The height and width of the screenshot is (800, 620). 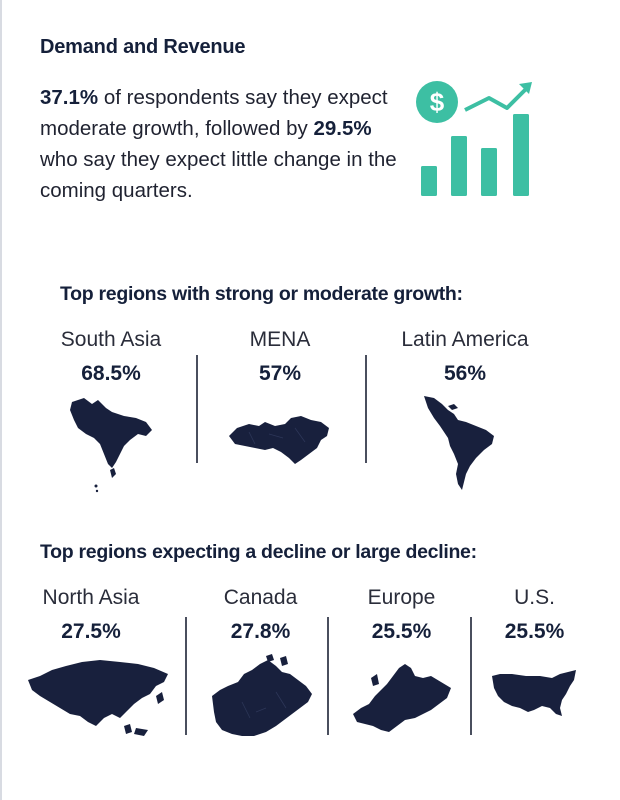 I want to click on region-europe: Europe 25.5%, so click(x=401, y=662).